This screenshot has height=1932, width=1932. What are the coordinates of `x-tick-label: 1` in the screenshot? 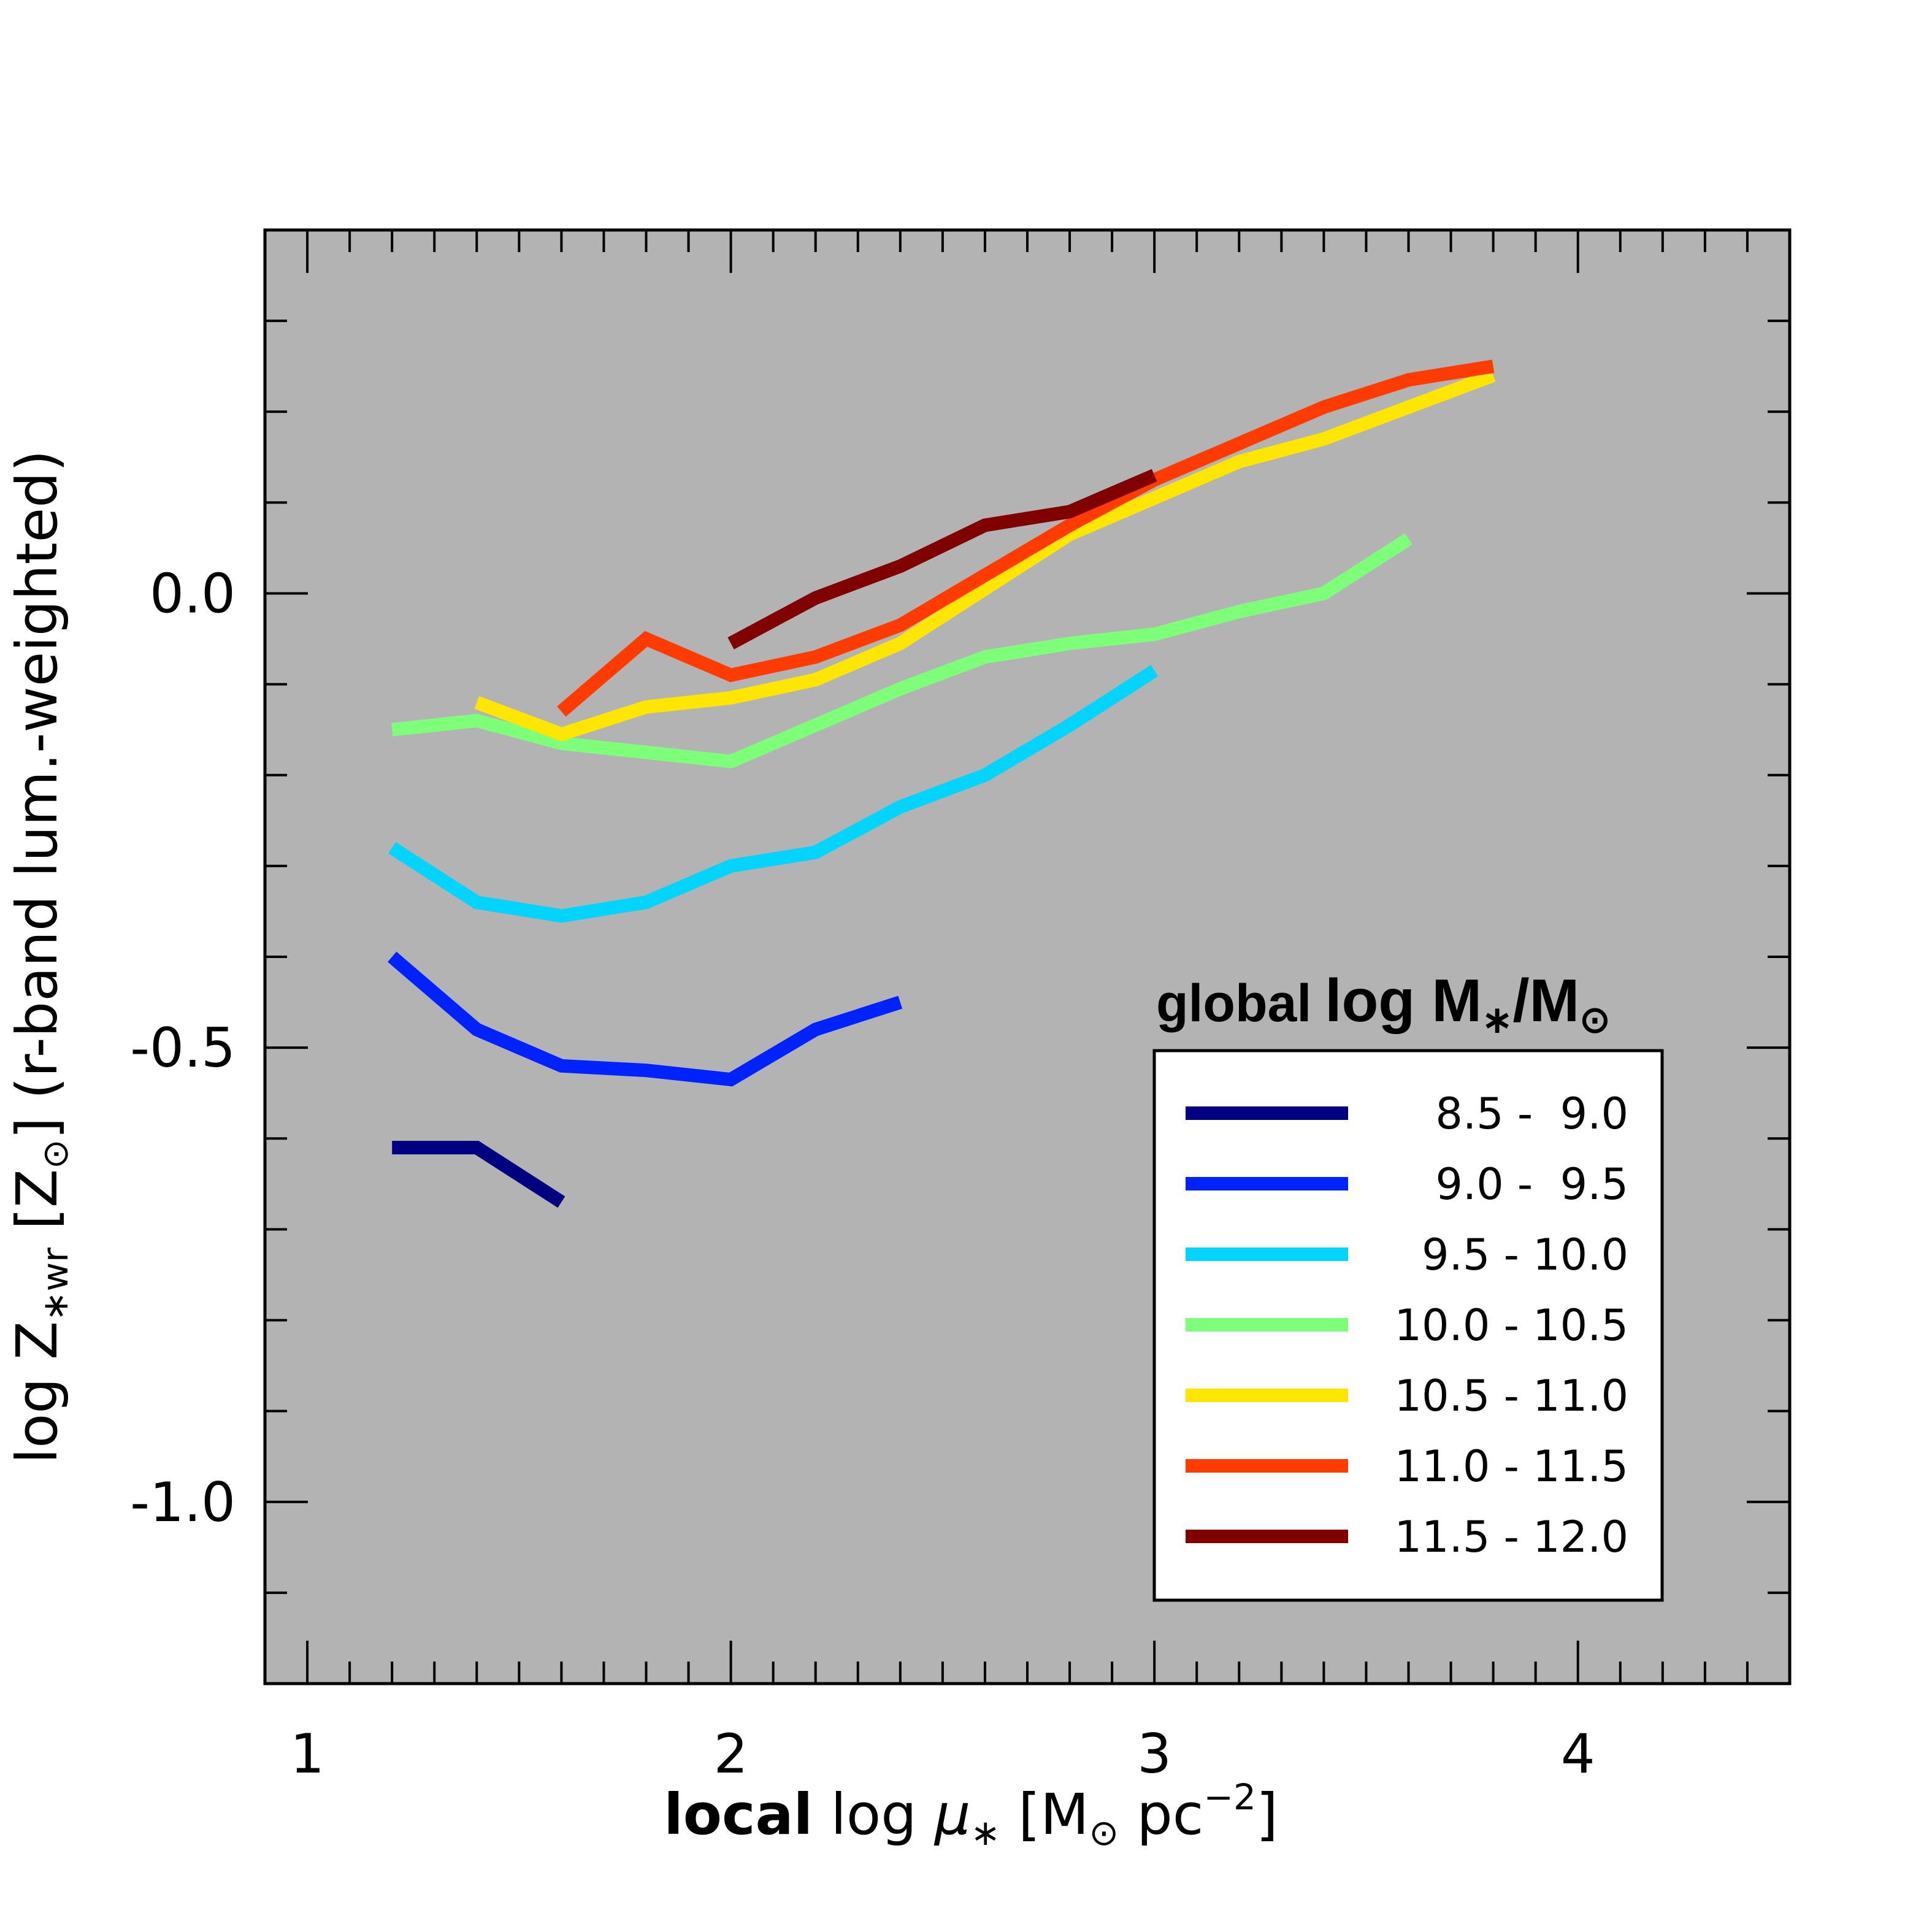 It's located at (307, 1753).